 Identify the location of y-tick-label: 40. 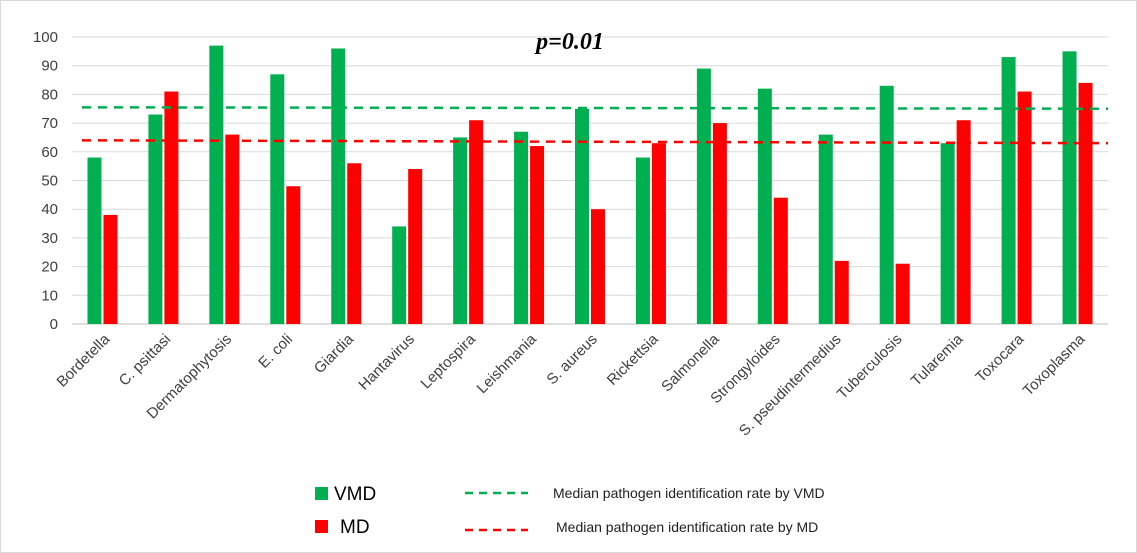
(49, 209).